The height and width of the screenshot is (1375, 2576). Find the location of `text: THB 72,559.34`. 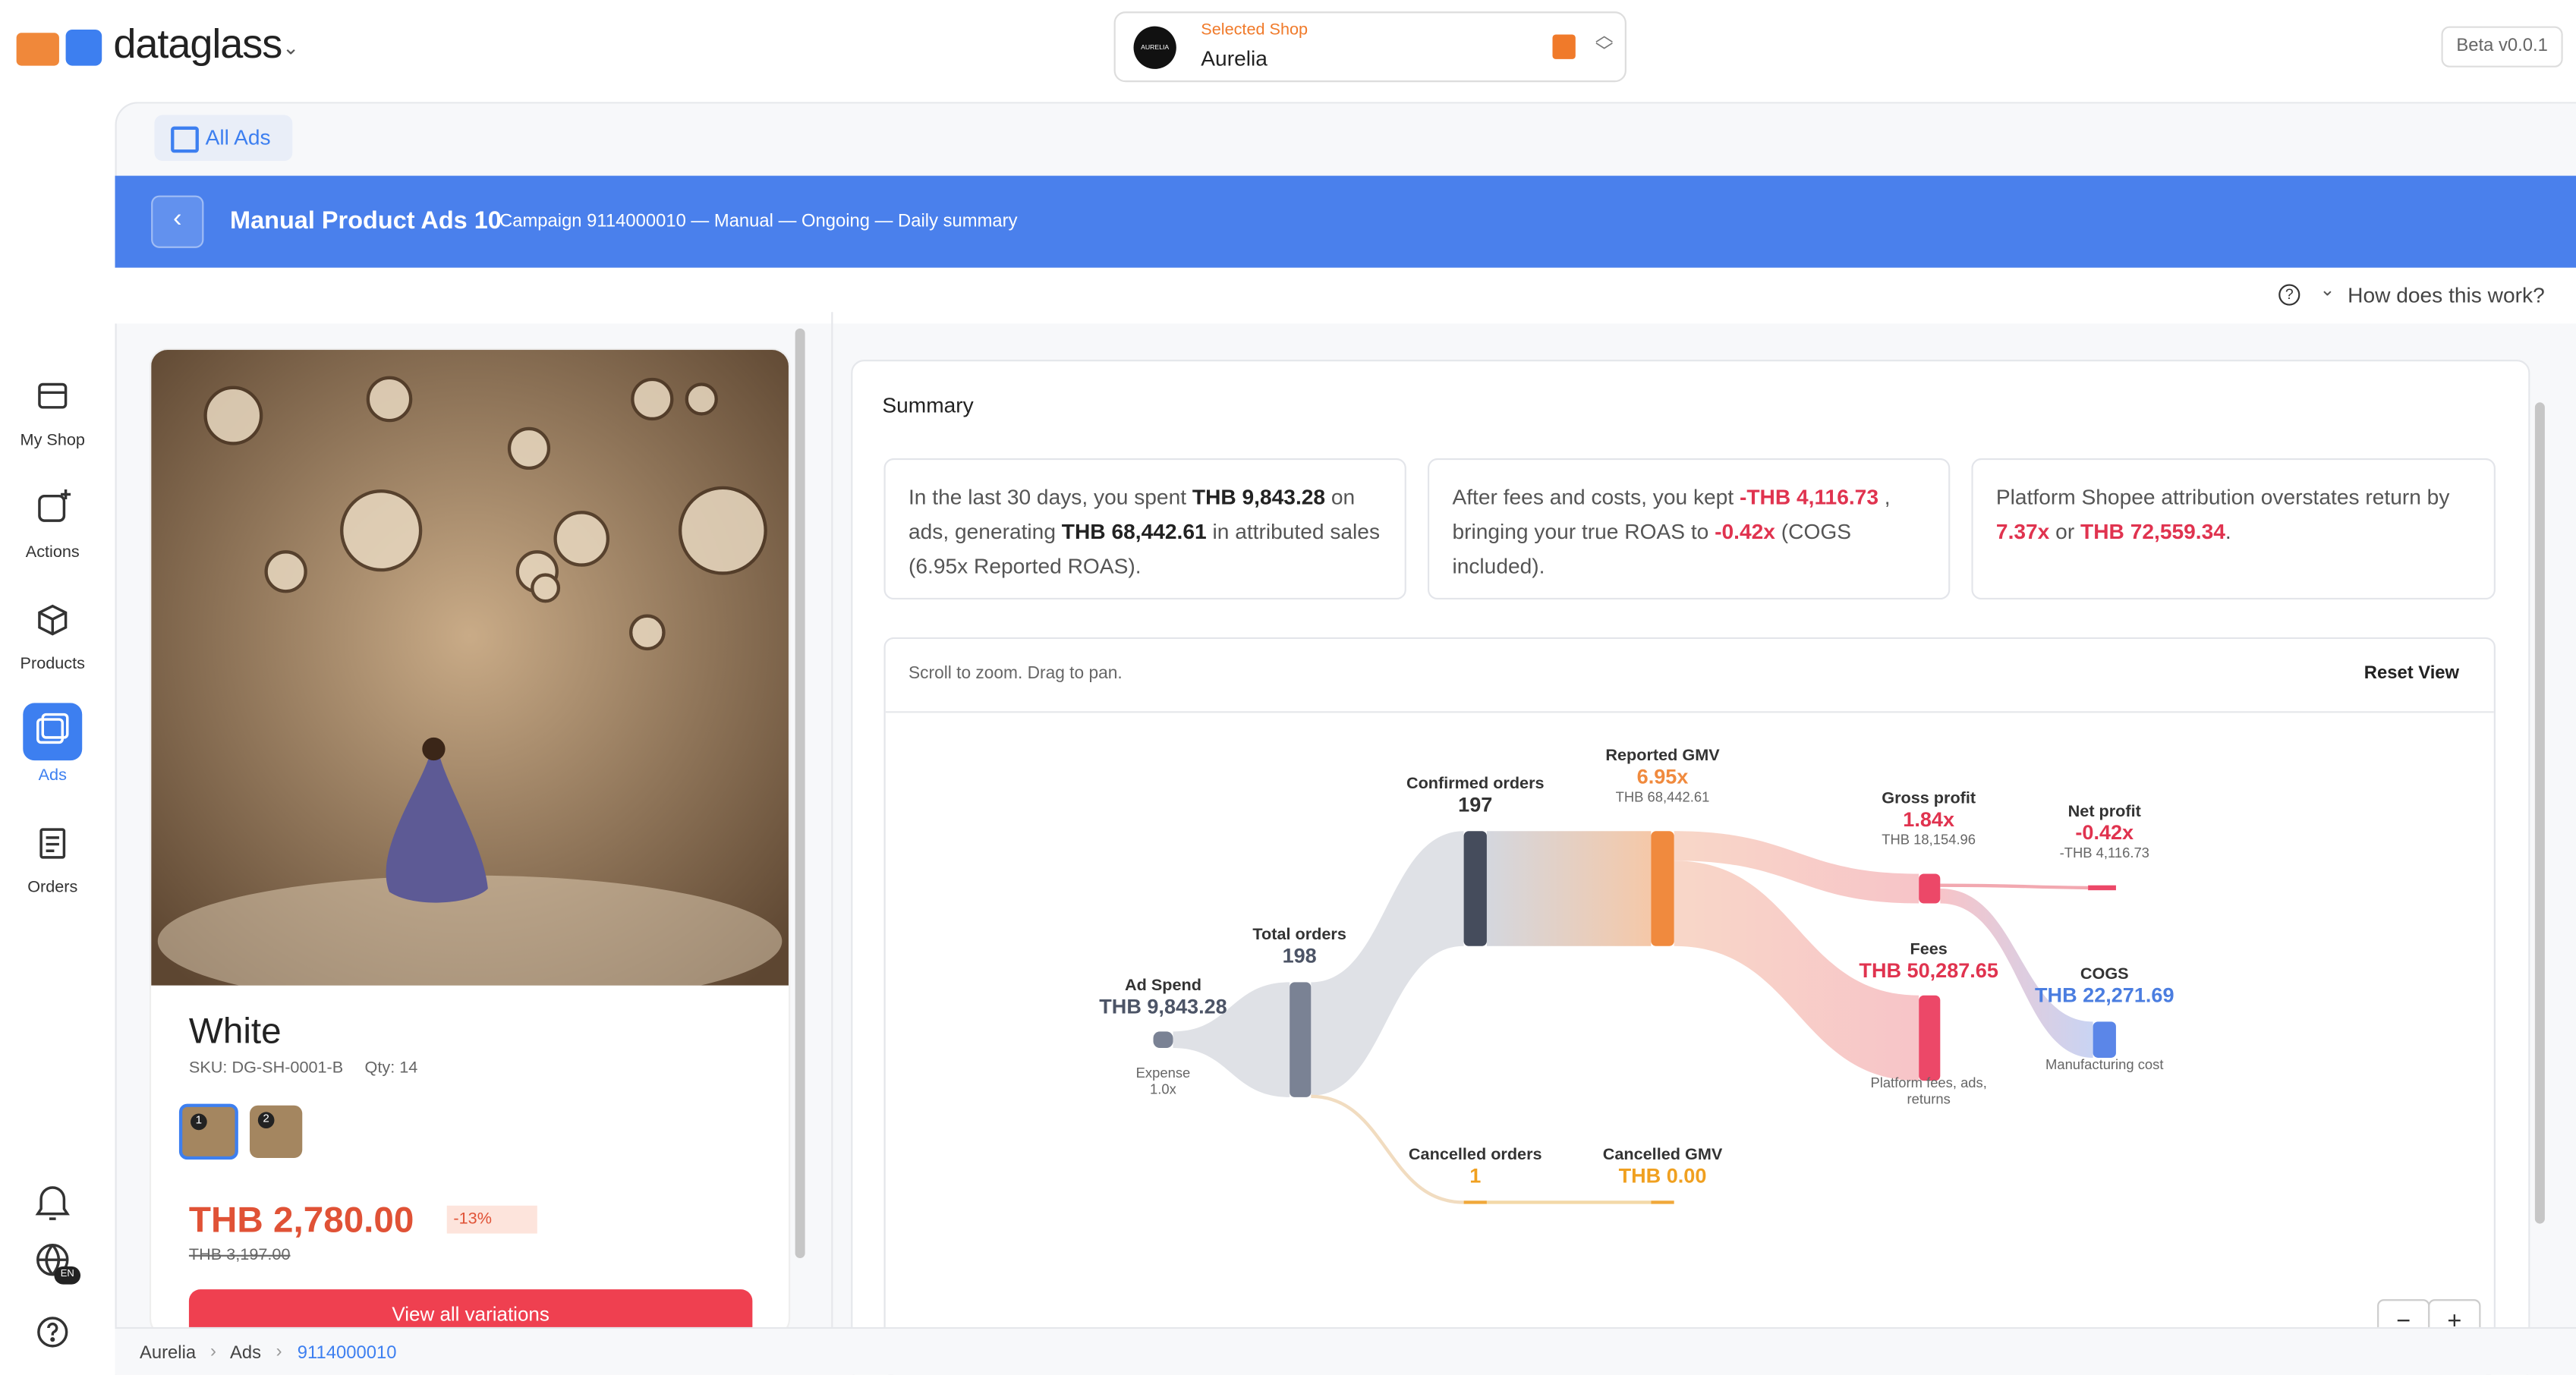

text: THB 72,559.34 is located at coordinates (2152, 531).